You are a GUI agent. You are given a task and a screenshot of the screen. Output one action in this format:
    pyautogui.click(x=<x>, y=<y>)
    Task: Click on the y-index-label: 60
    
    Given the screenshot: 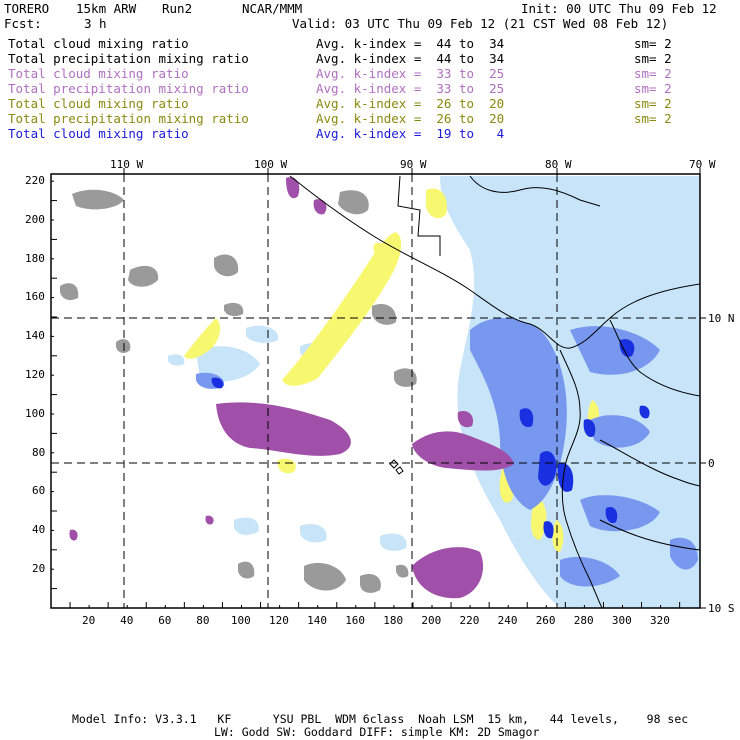 What is the action you would take?
    pyautogui.click(x=39, y=491)
    